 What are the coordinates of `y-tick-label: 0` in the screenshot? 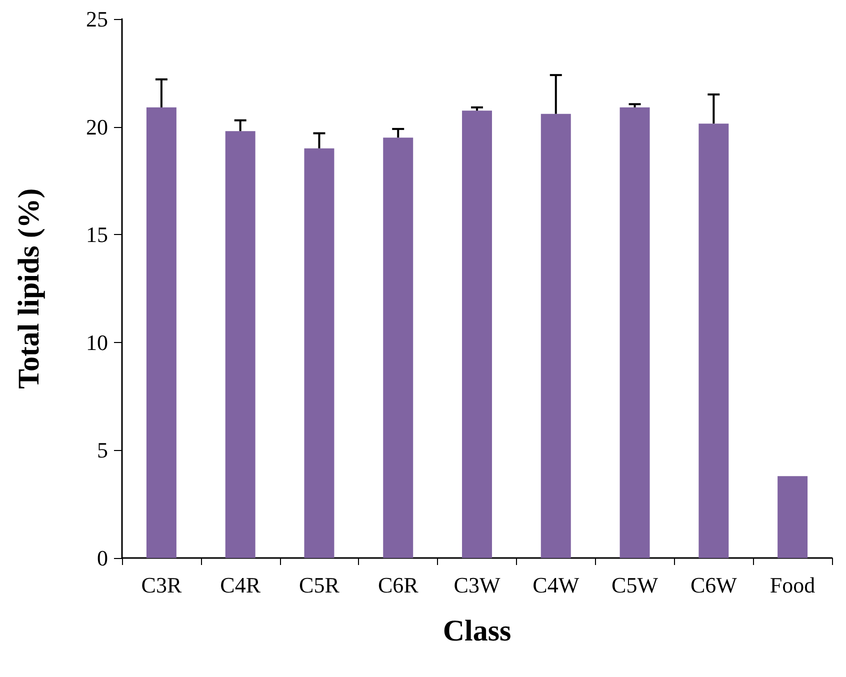 It's located at (102, 558).